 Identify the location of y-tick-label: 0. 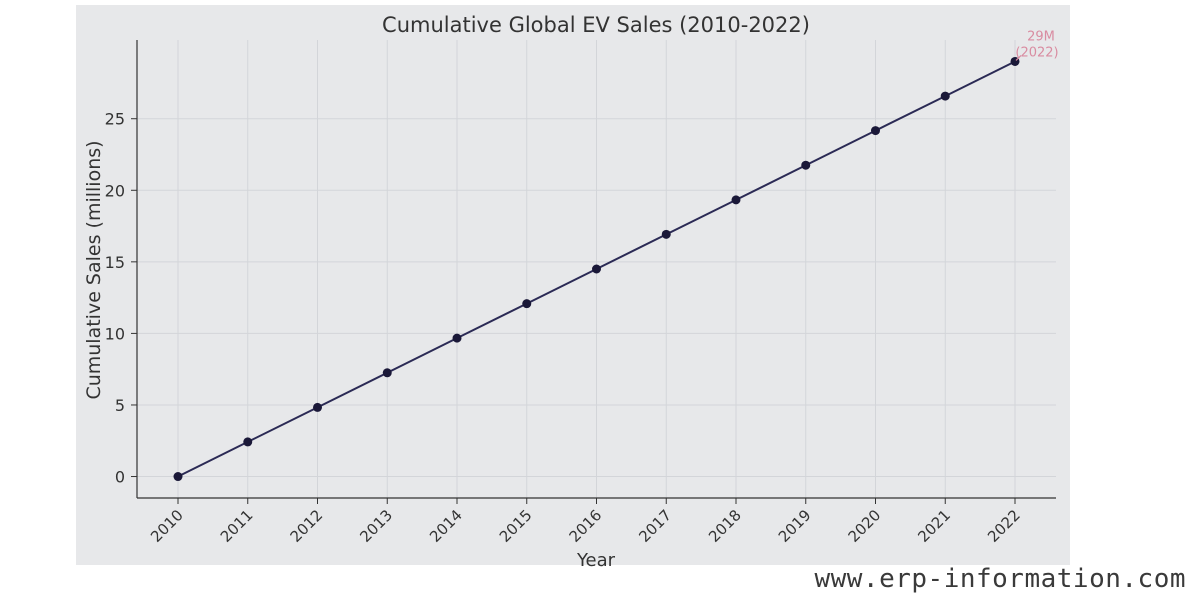
(120, 477).